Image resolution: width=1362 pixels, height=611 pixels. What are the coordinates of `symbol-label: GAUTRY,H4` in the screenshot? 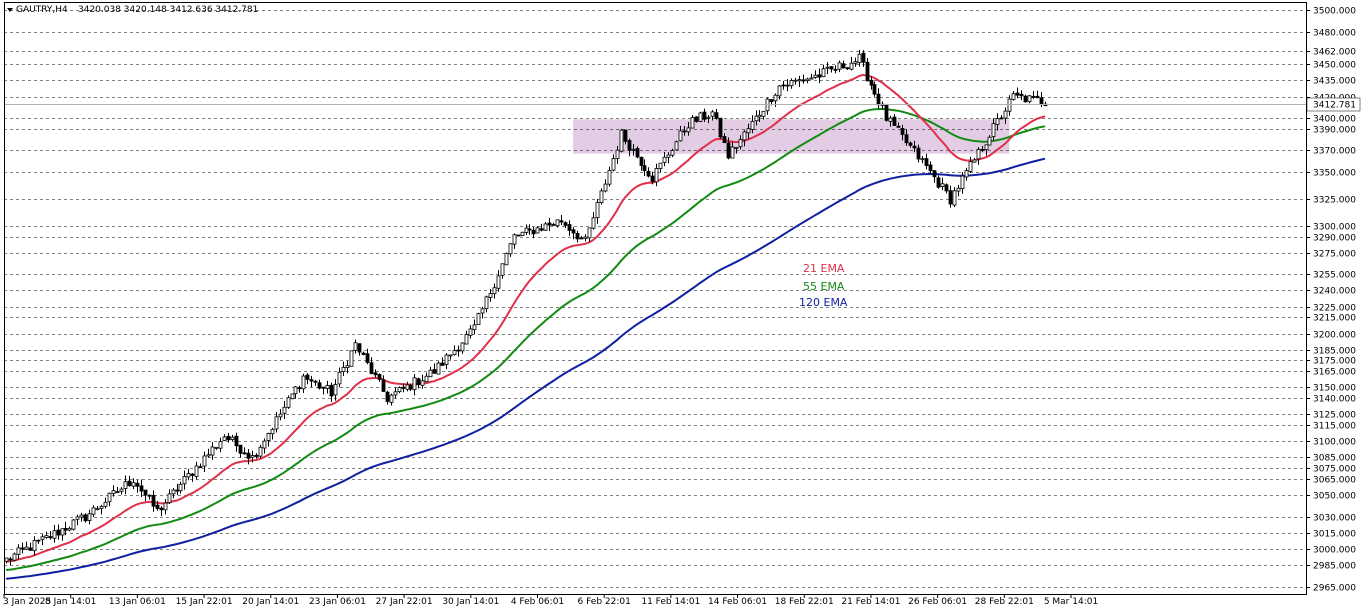 It's located at (42, 10).